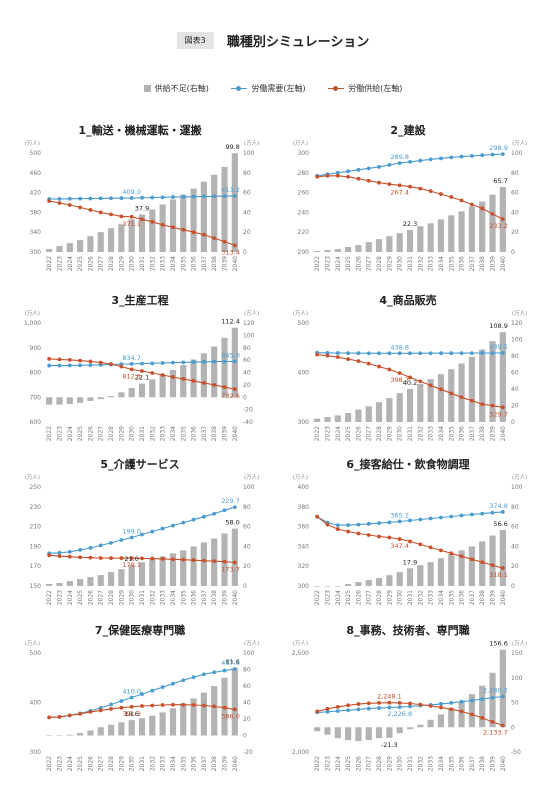 Image resolution: width=546 pixels, height=788 pixels. Describe the element at coordinates (140, 630) in the screenshot. I see `chart-title: 7_保健医療専門職` at that location.